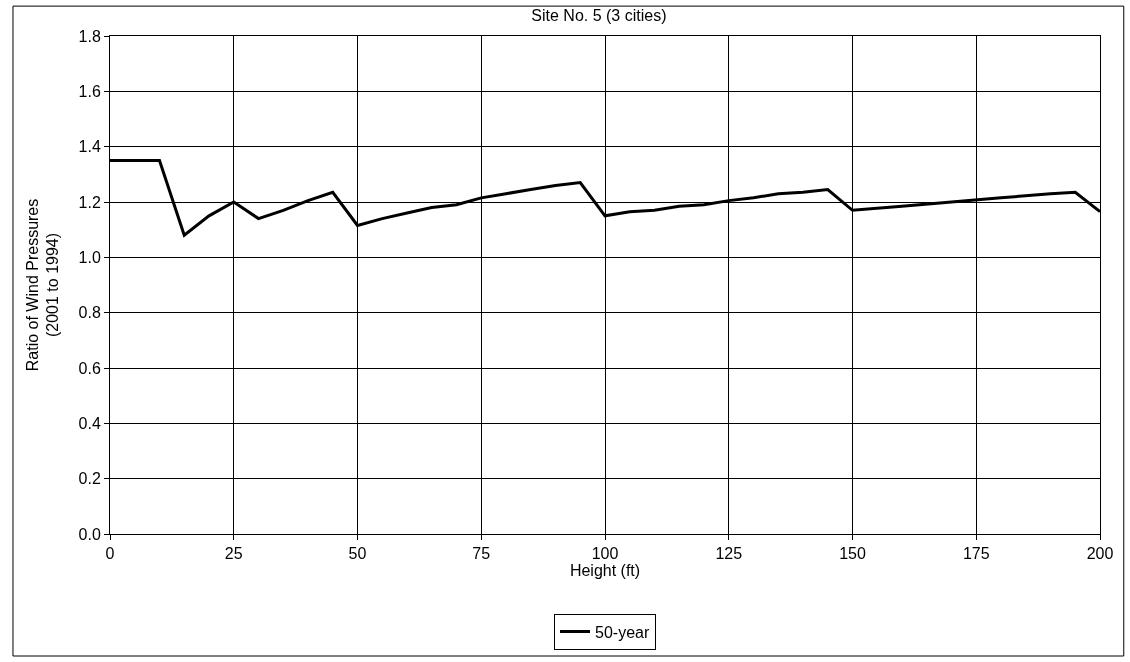  Describe the element at coordinates (89, 534) in the screenshot. I see `y-tick-label: 0.0` at that location.